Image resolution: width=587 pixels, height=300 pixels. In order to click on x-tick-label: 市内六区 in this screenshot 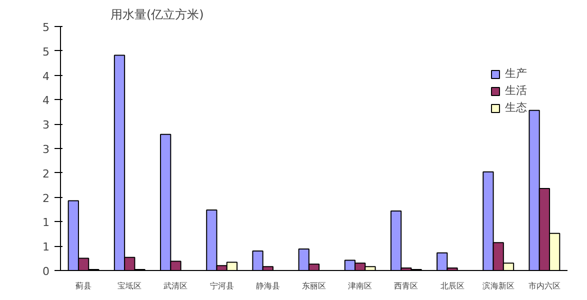, I will do `click(544, 286)`.